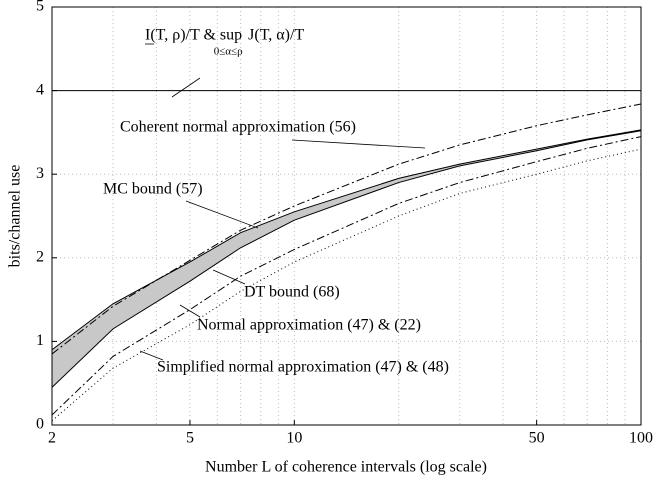 The height and width of the screenshot is (483, 656). Describe the element at coordinates (294, 438) in the screenshot. I see `x-tick-label: 10` at that location.